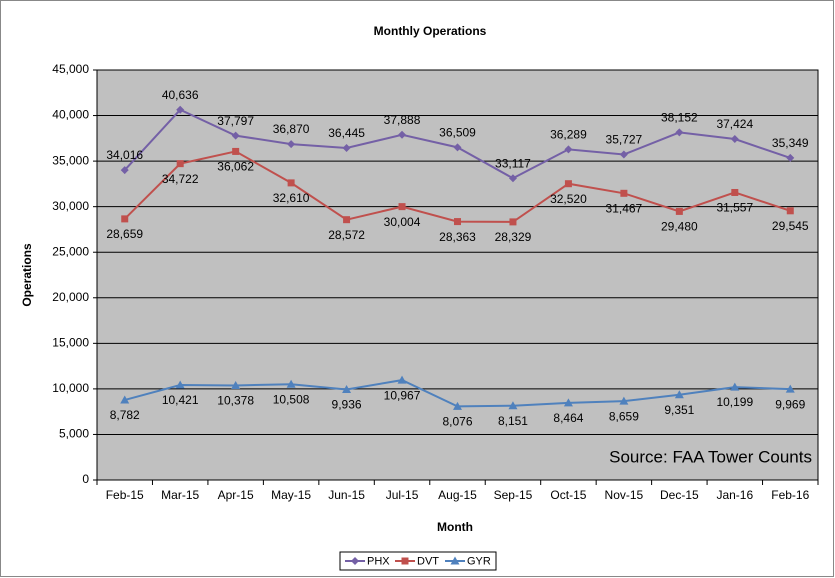 The height and width of the screenshot is (578, 835). I want to click on data-label: 36,509, so click(457, 133).